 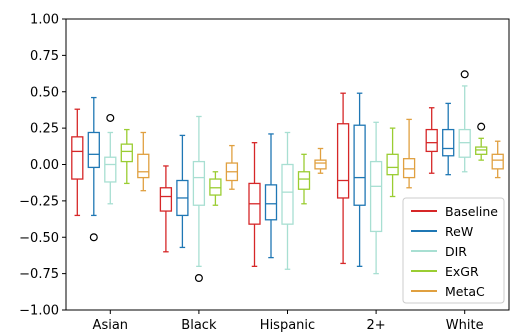 I want to click on box-exgr-black, so click(x=215, y=188).